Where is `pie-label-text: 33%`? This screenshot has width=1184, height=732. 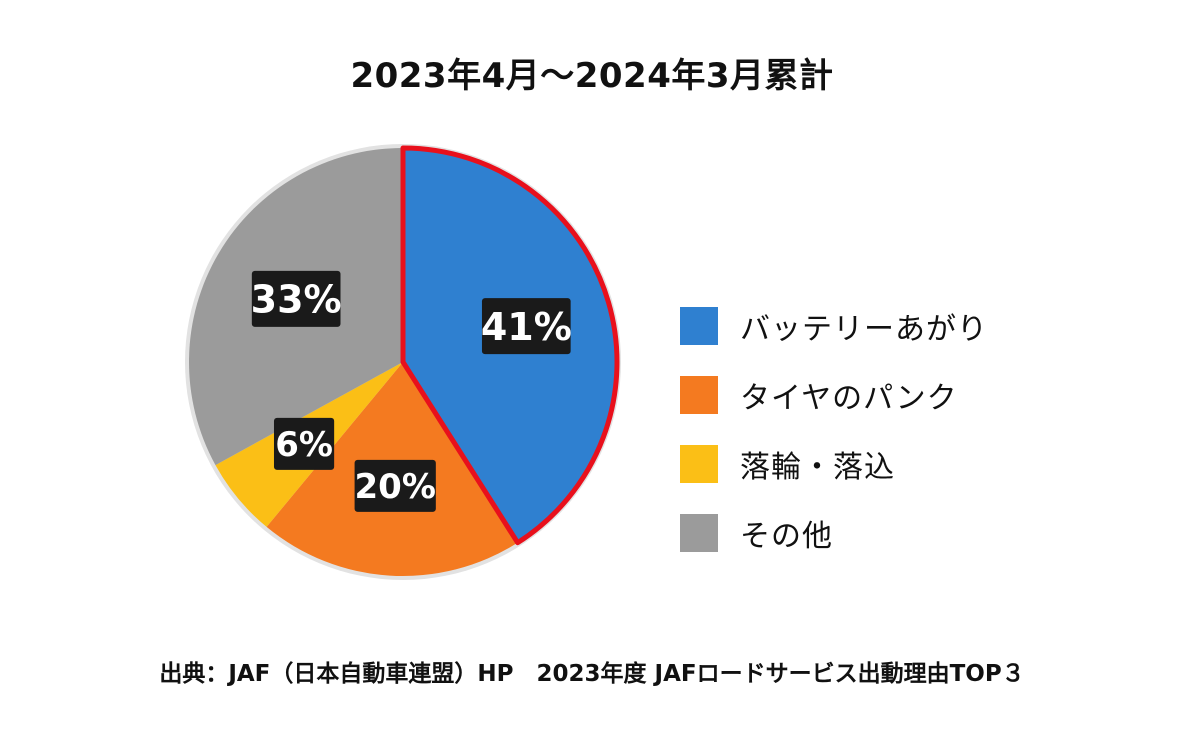
pie-label-text: 33% is located at coordinates (296, 299).